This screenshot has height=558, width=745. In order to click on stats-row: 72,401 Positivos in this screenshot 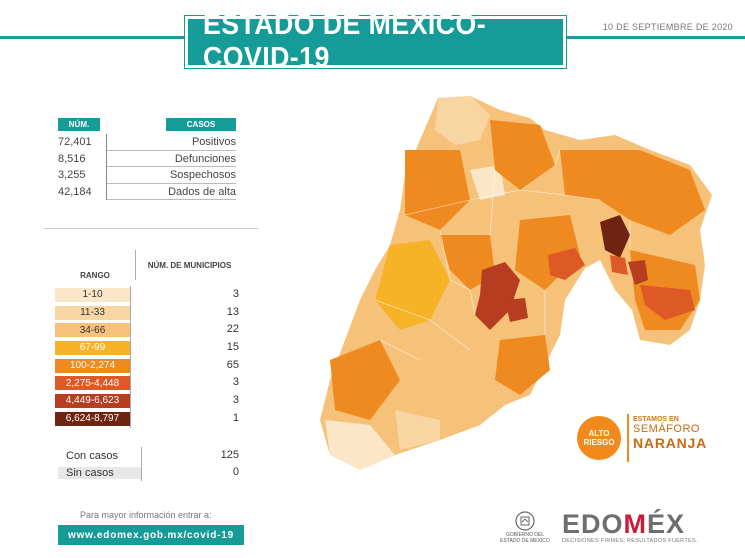, I will do `click(147, 142)`.